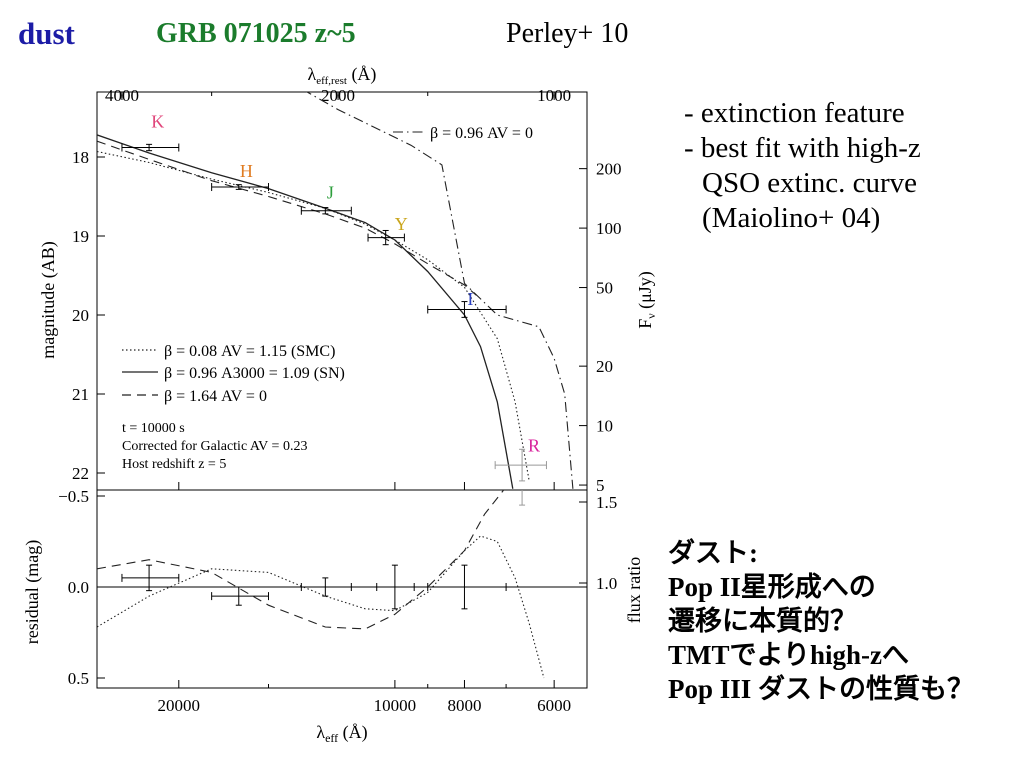  Describe the element at coordinates (249, 351) in the screenshot. I see `legend-entry: β = 0.08 AV = 1.15 (SMC)` at that location.